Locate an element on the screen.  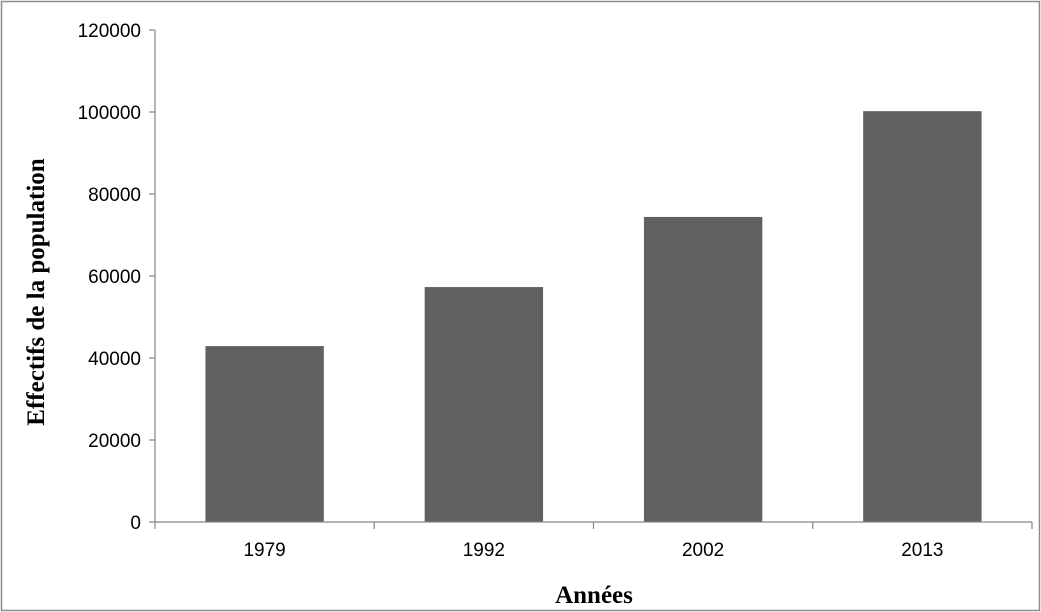
x-axis-title: Années is located at coordinates (594, 595).